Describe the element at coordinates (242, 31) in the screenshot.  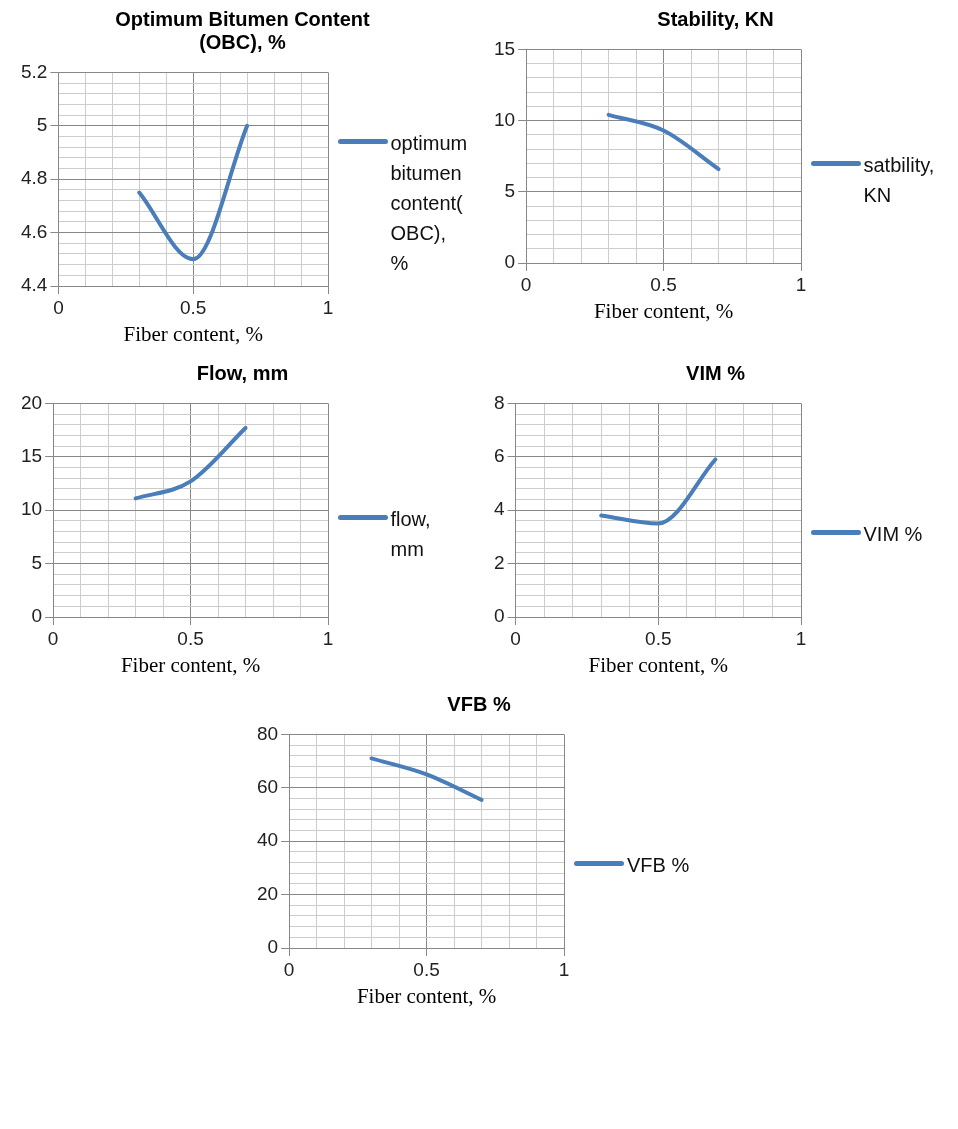
I see `chart-title: Optimum Bitumen Content (OBC), %` at that location.